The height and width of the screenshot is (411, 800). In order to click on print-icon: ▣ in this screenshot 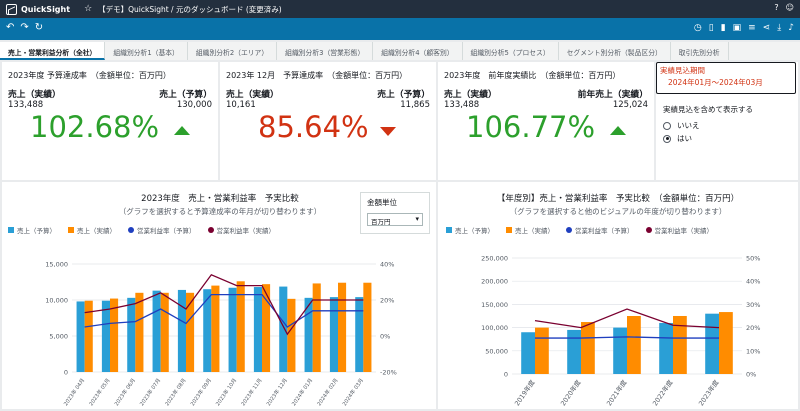, I will do `click(737, 28)`.